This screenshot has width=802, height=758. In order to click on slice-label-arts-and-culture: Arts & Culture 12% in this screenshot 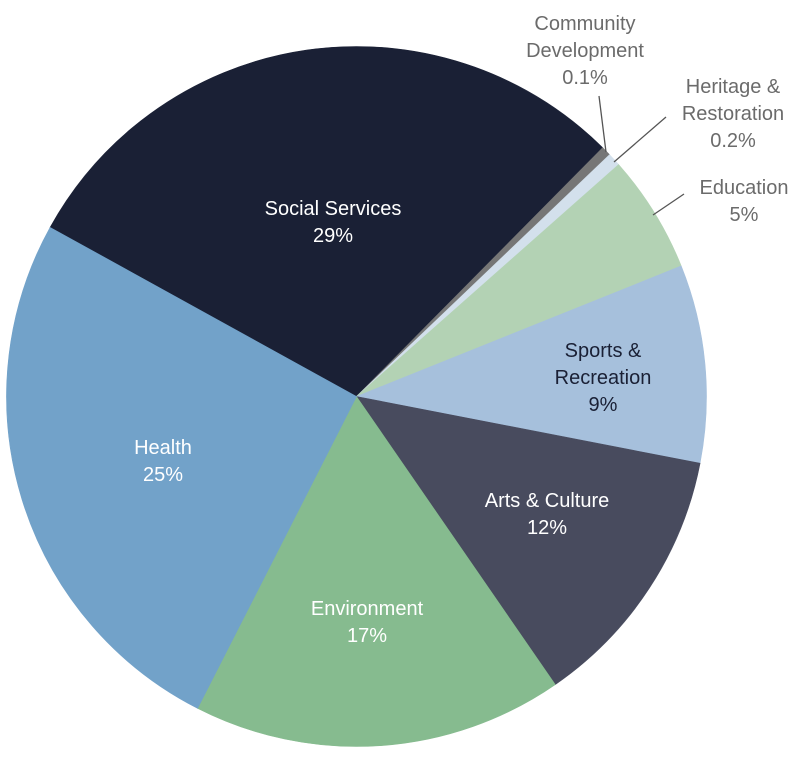, I will do `click(547, 514)`.